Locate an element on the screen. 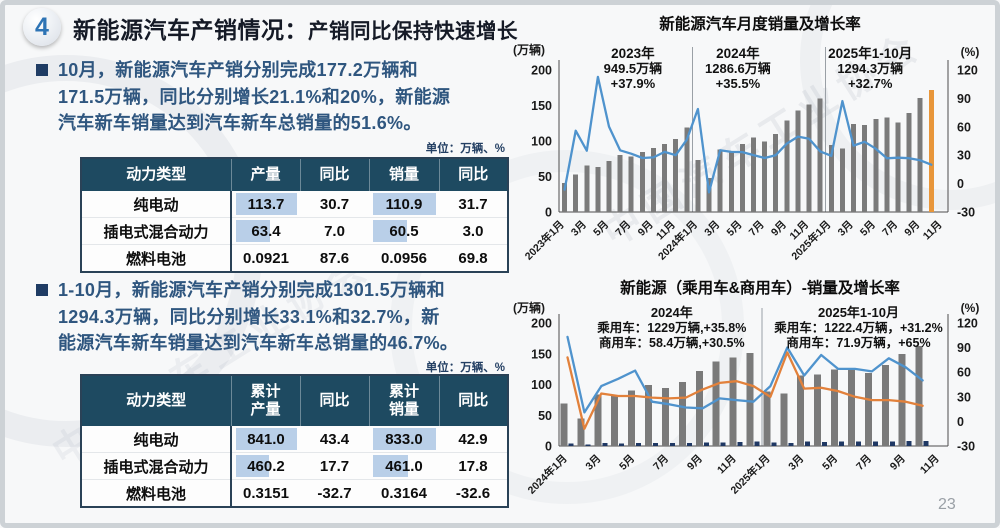 The width and height of the screenshot is (1000, 528). table-cell: 0.3151 is located at coordinates (265, 493).